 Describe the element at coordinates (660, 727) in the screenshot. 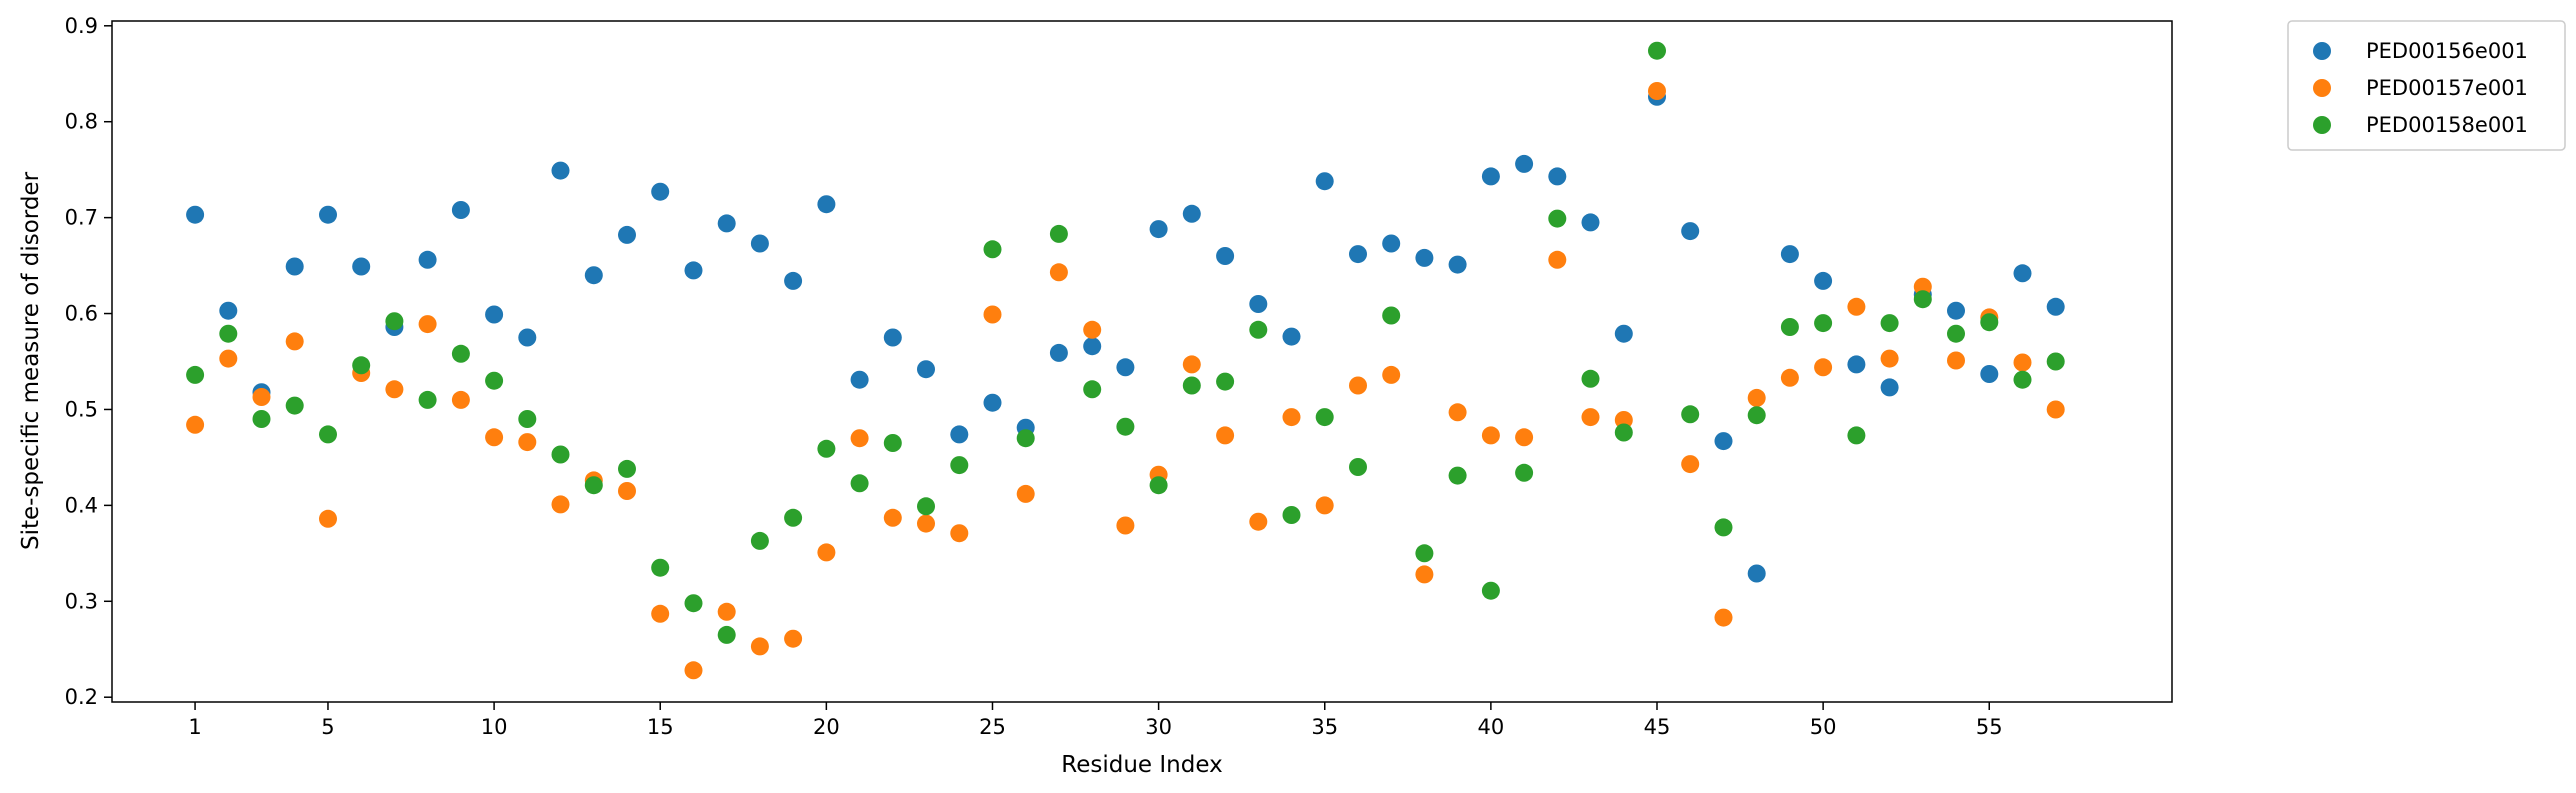

I see `x-tick-label: 15` at that location.